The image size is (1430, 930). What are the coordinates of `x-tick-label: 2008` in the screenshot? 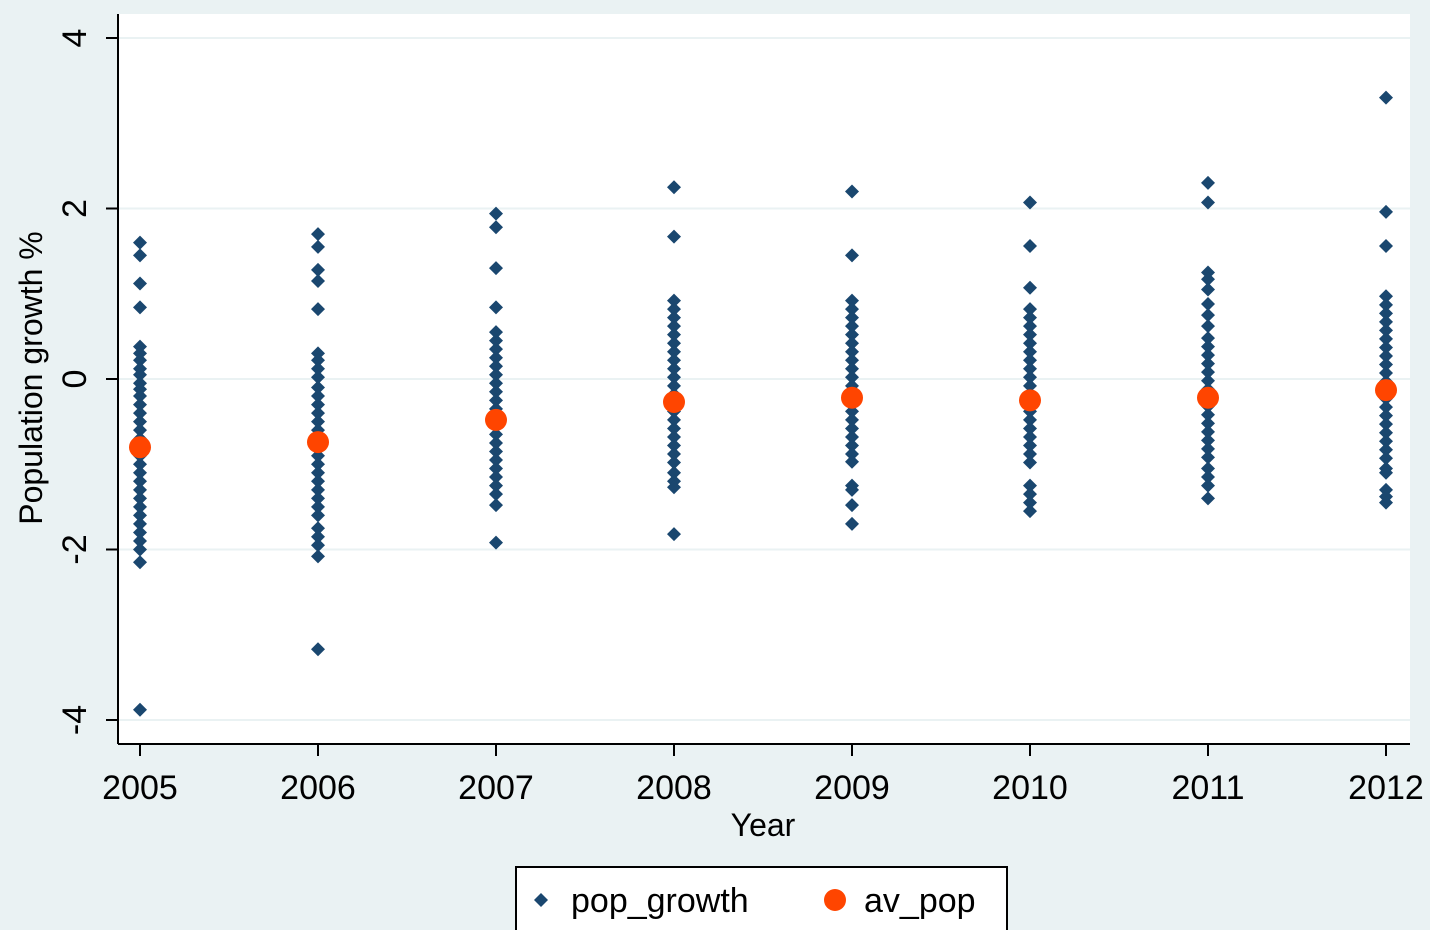 It's located at (674, 788).